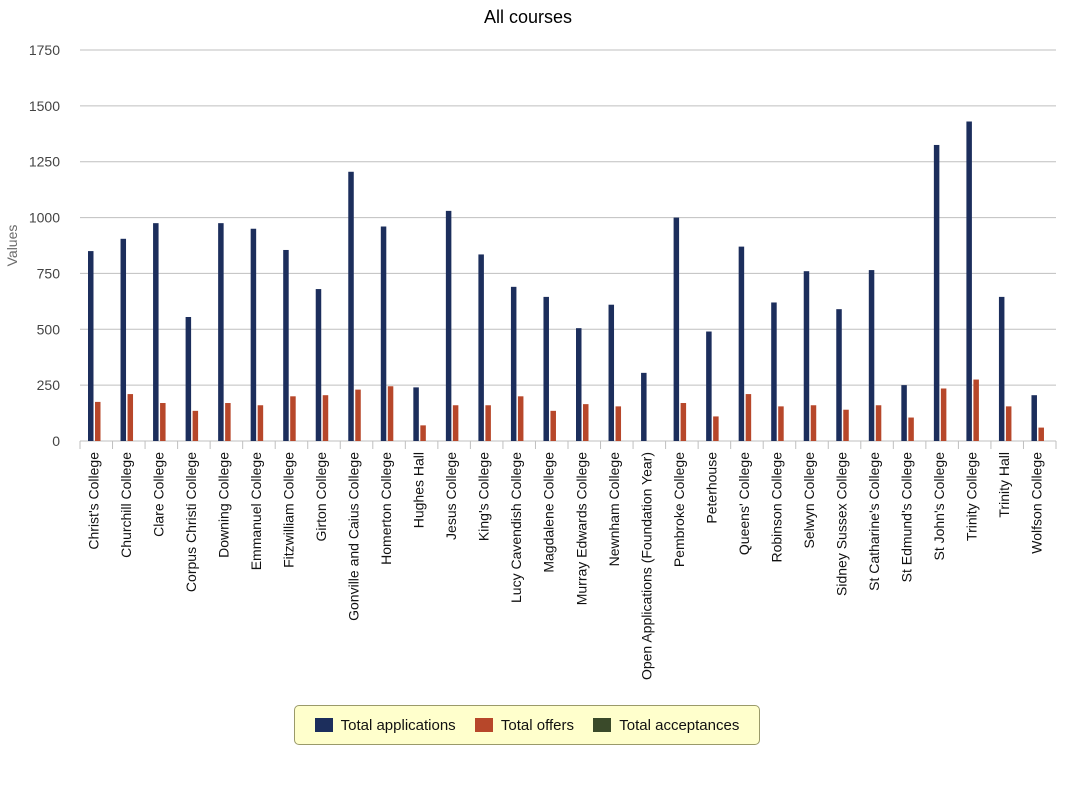 This screenshot has height=812, width=1080. Describe the element at coordinates (483, 725) in the screenshot. I see `legend-swatch-offers` at that location.